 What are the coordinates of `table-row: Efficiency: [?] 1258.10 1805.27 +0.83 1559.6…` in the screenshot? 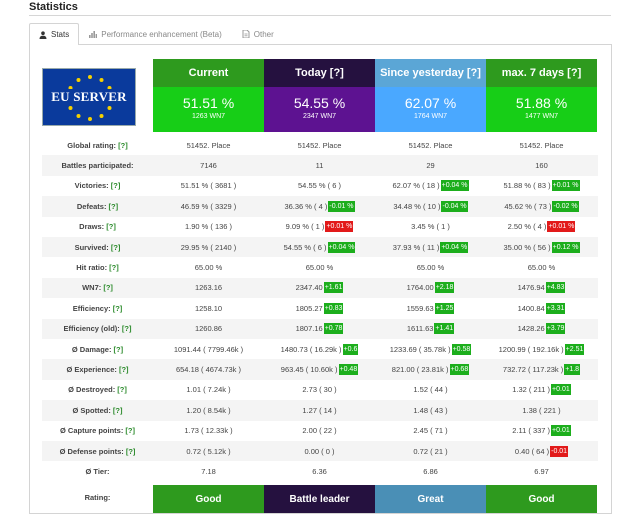 It's located at (320, 308).